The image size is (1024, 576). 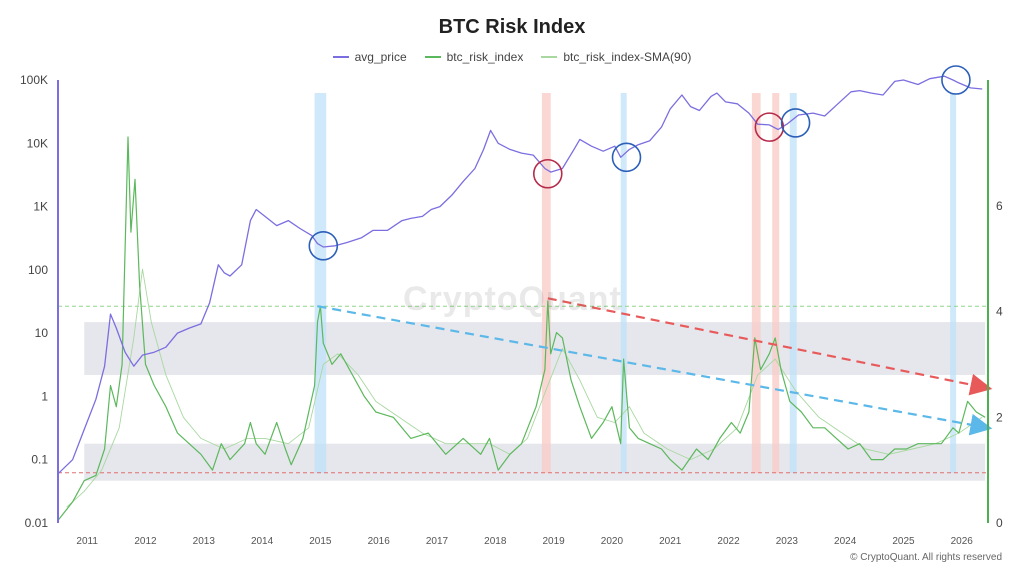 I want to click on legend-item-avg-price: avg_price, so click(x=369, y=57).